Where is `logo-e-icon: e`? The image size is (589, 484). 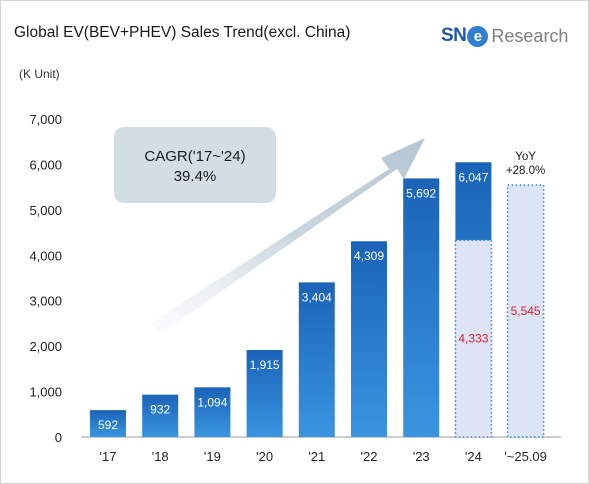
logo-e-icon: e is located at coordinates (478, 36).